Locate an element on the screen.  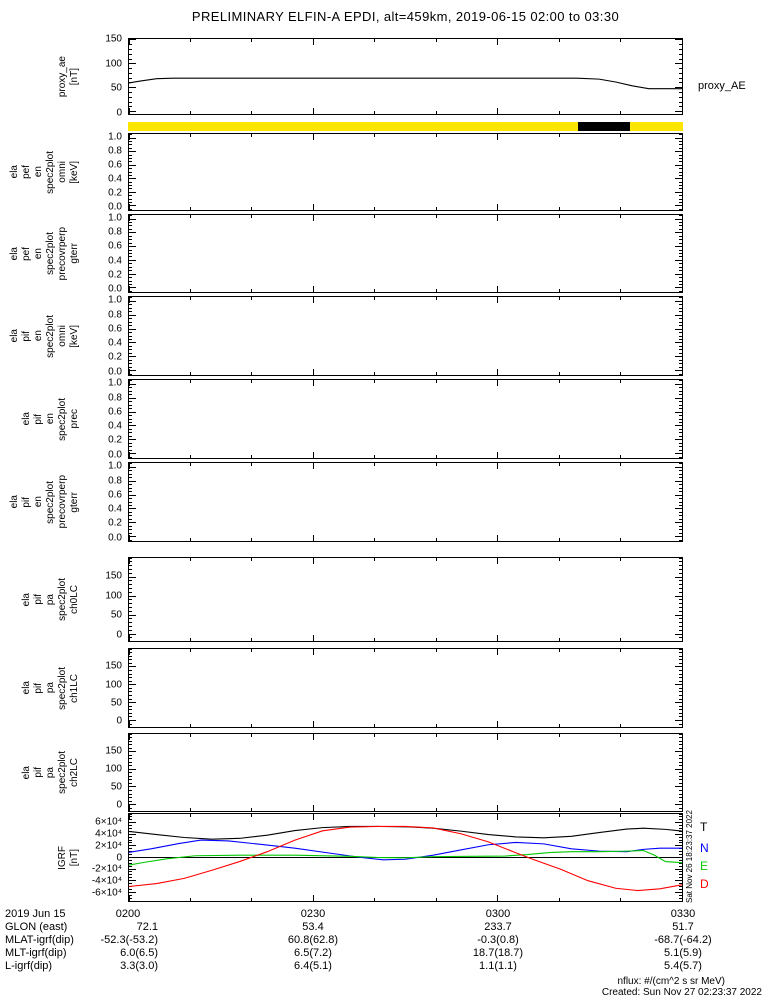
ytick-label: 0 is located at coordinates (119, 721).